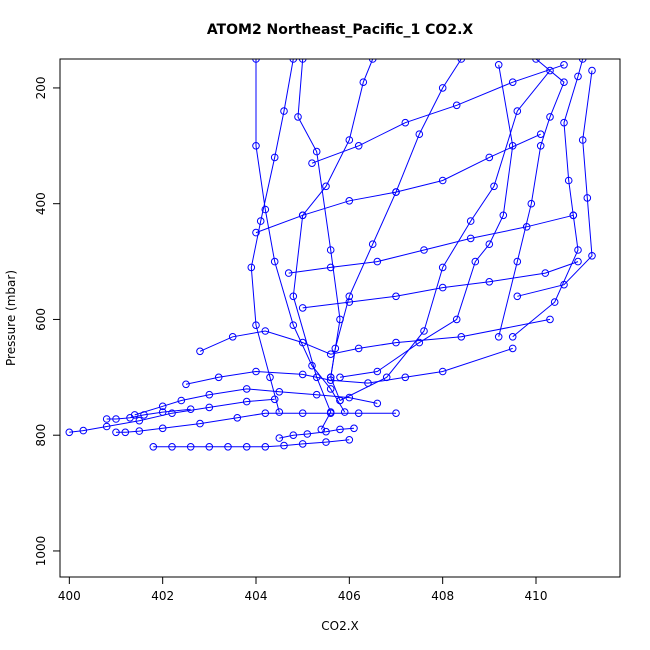 The image size is (650, 650). I want to click on x-tick-label: 404, so click(256, 596).